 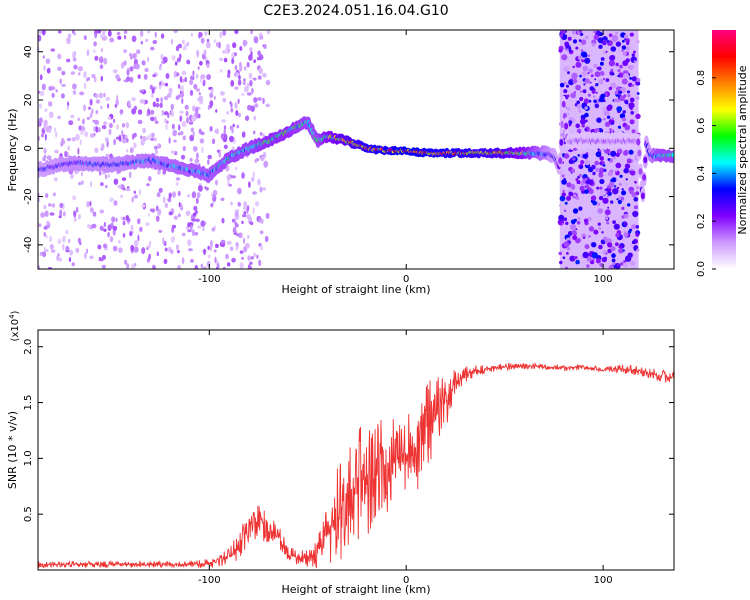 What do you see at coordinates (701, 221) in the screenshot?
I see `colorbar-tick-label: 0.2` at bounding box center [701, 221].